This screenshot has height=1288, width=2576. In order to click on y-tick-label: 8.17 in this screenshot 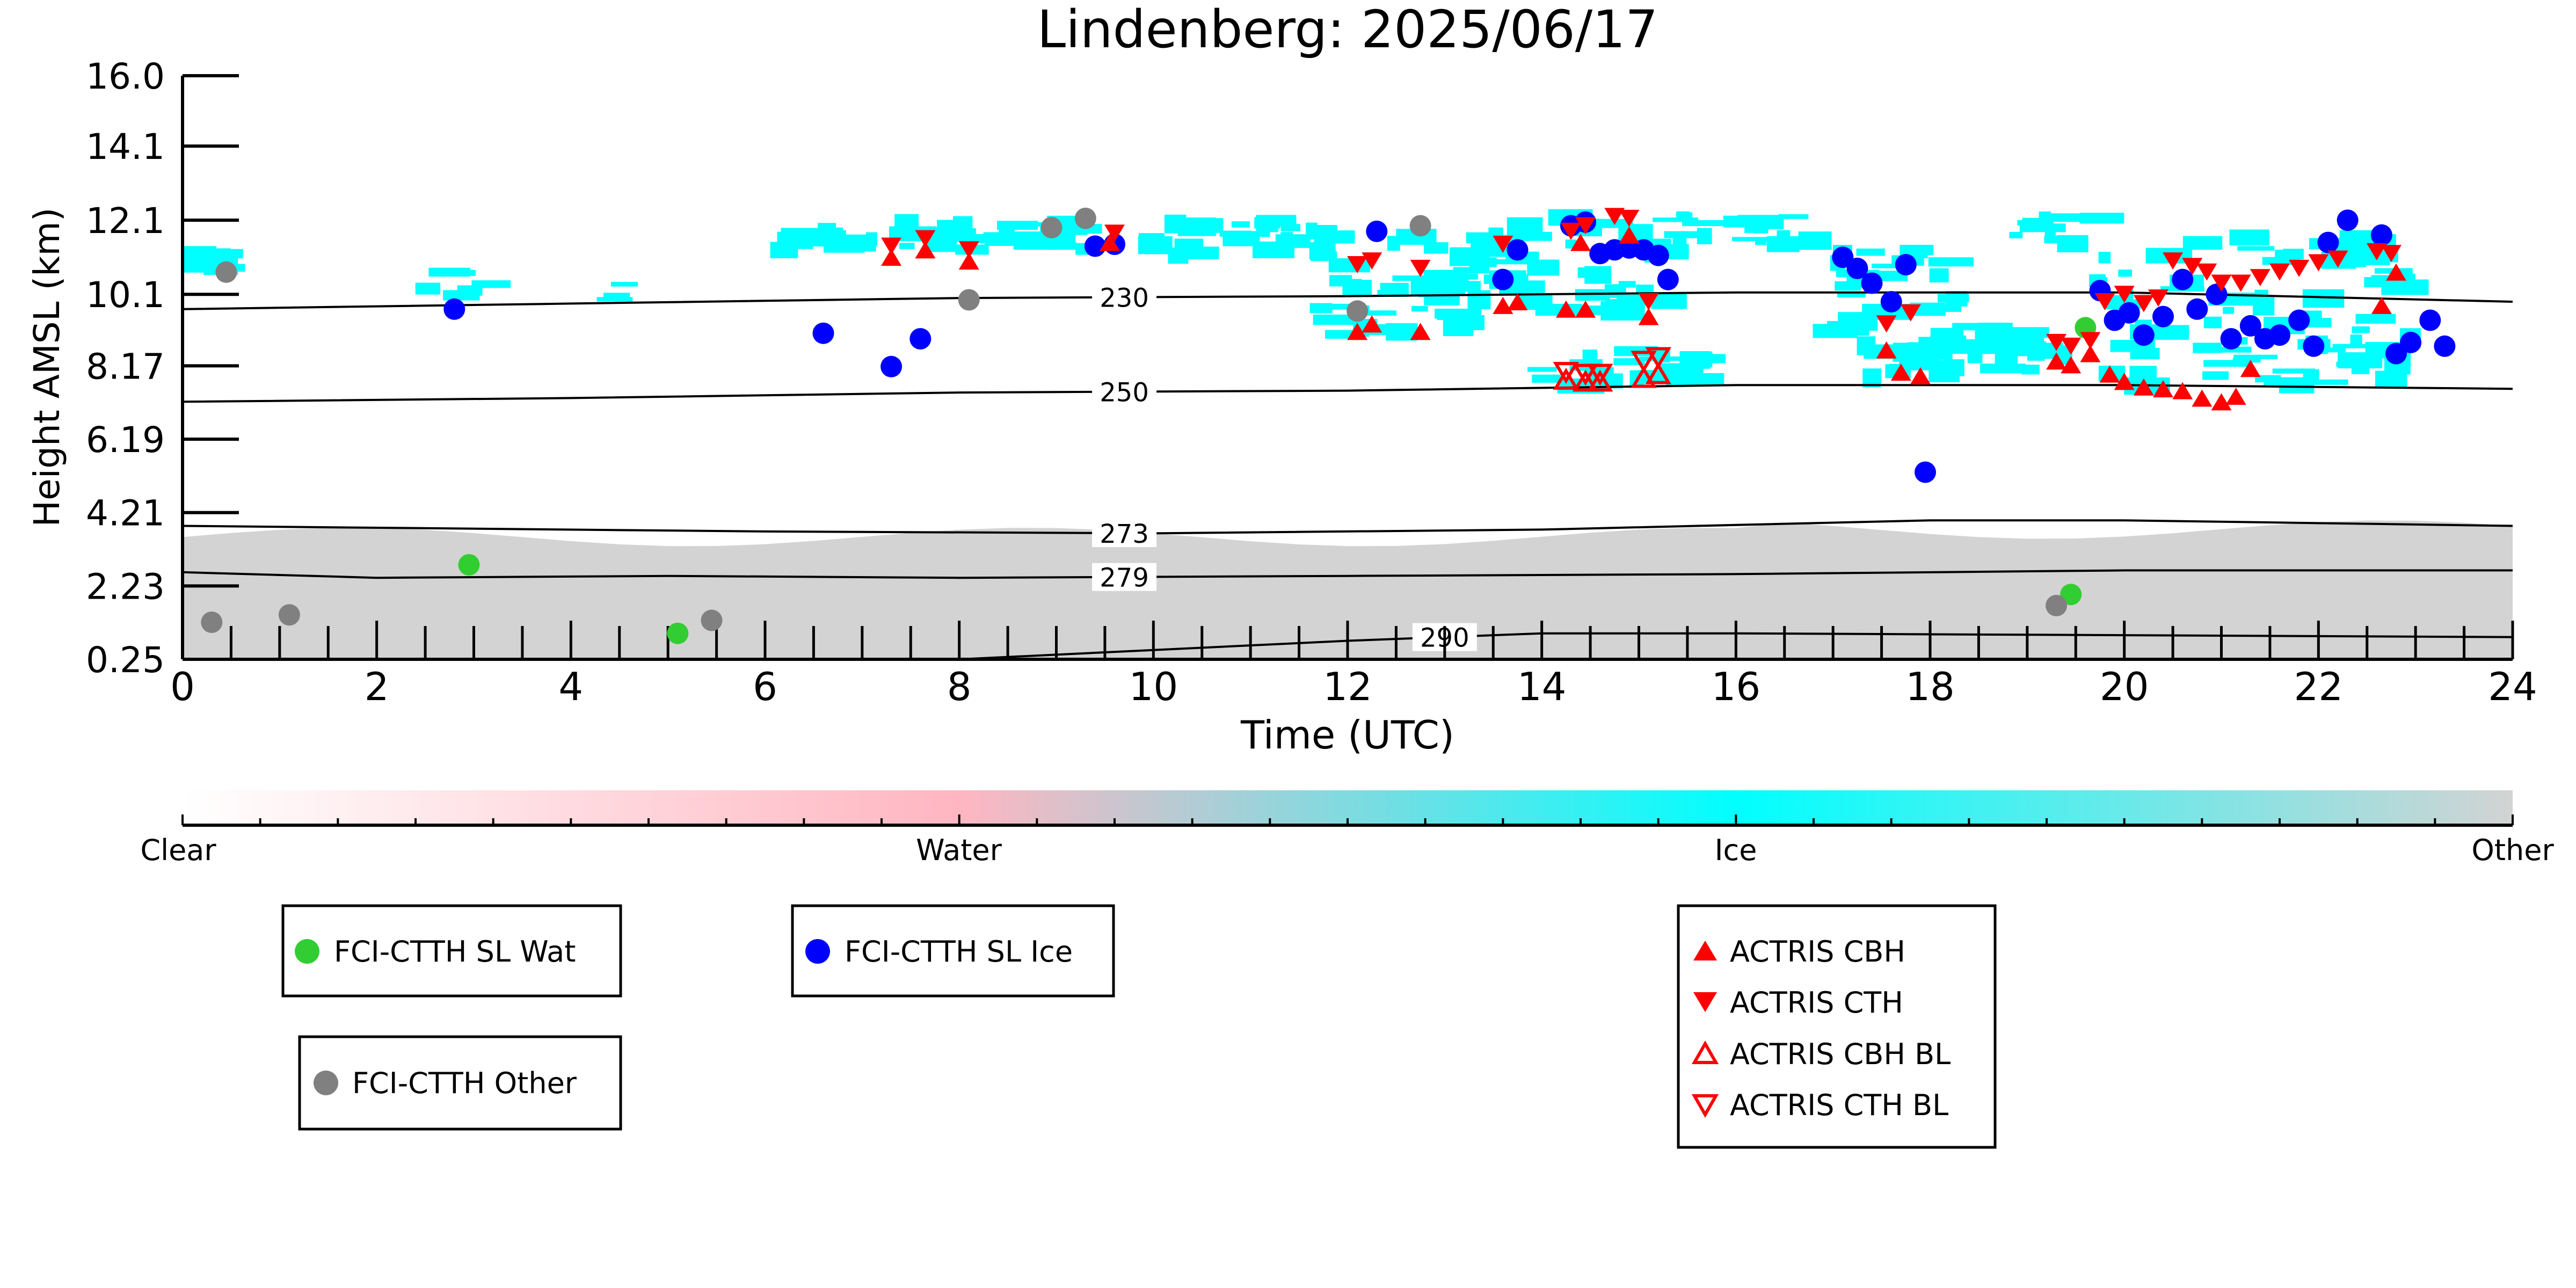, I will do `click(125, 366)`.